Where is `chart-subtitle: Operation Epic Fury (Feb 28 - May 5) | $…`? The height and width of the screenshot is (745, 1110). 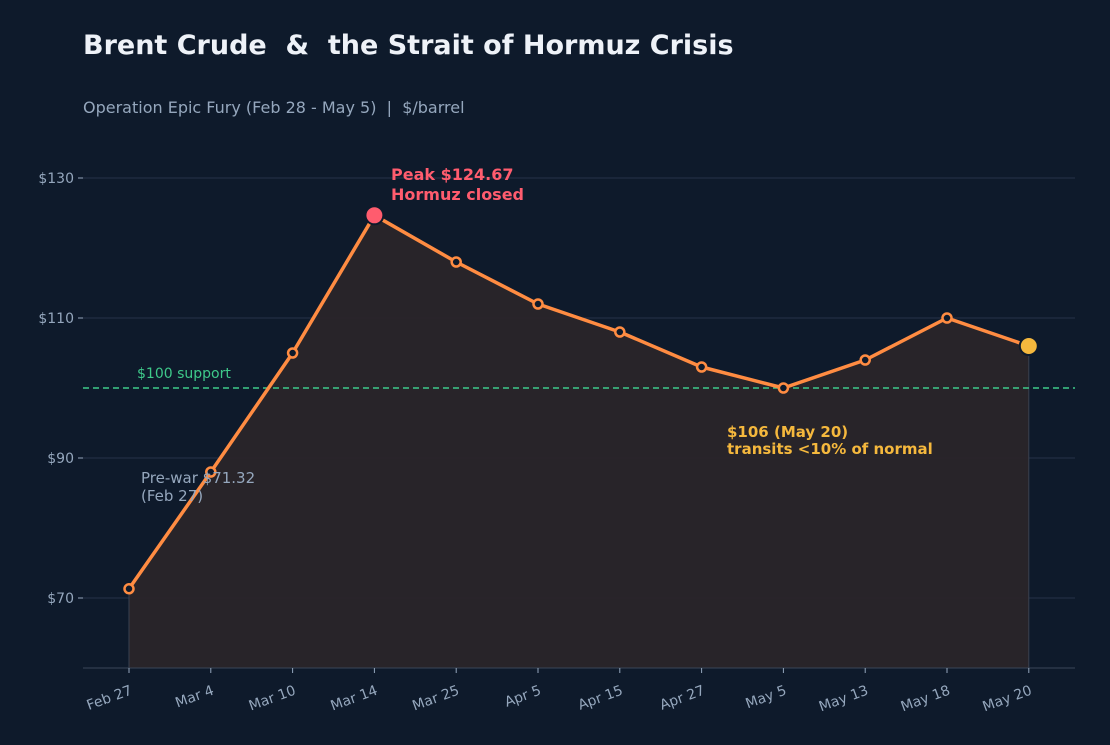
chart-subtitle: Operation Epic Fury (Feb 28 - May 5) | $… is located at coordinates (274, 107).